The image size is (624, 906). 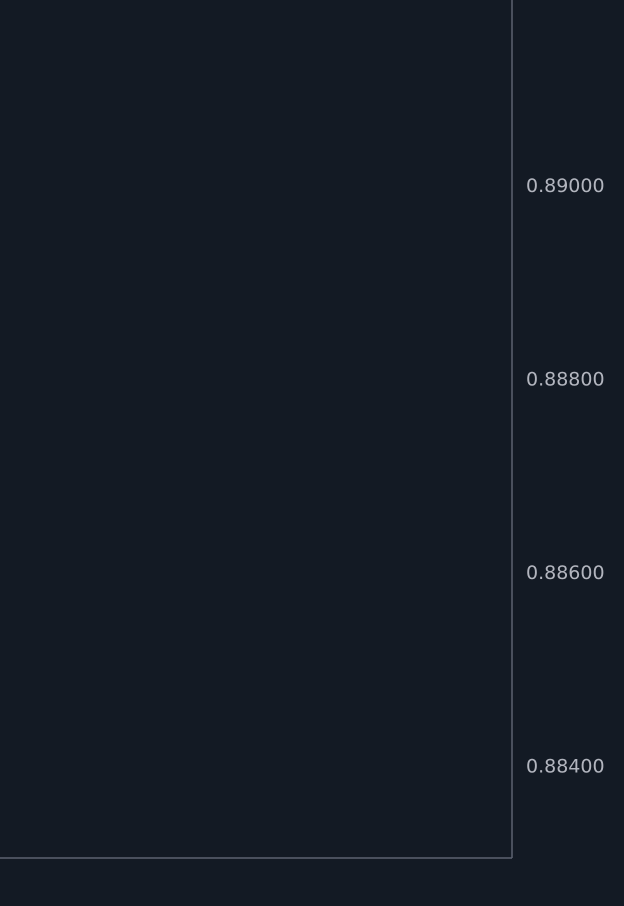 I want to click on y-tick-label: 0.88600, so click(x=565, y=573).